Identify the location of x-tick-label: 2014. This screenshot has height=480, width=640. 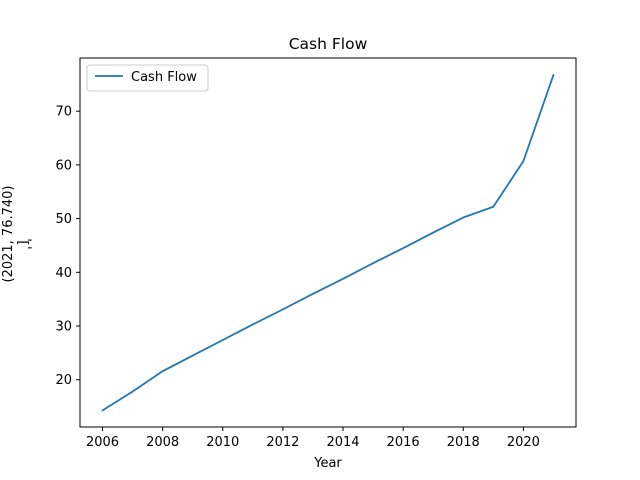
(342, 442).